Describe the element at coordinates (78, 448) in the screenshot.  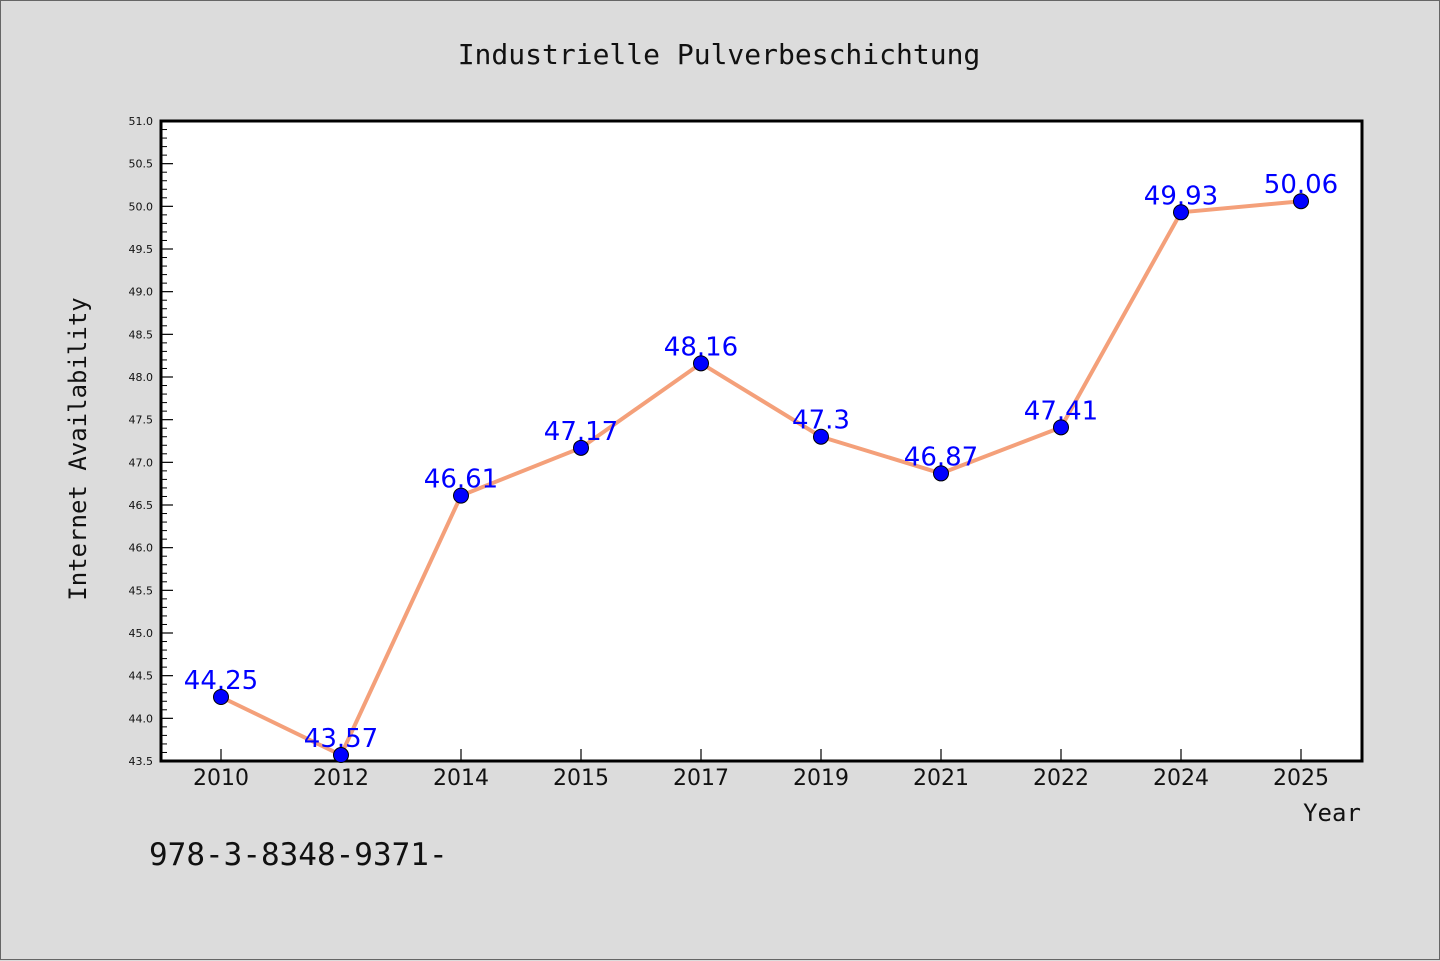
I see `y-axis-label: Internet Availability` at that location.